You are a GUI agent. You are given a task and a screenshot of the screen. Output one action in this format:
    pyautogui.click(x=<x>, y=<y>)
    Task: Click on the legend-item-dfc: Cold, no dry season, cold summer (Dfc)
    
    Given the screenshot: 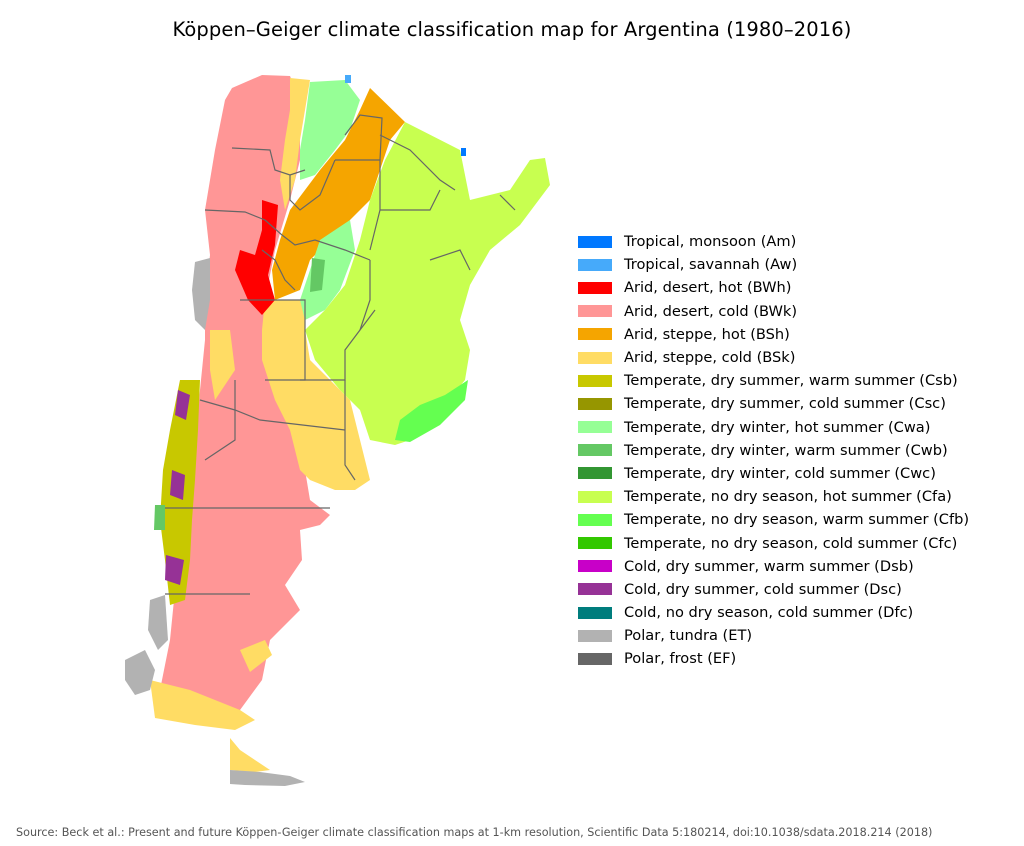 What is the action you would take?
    pyautogui.click(x=773, y=612)
    